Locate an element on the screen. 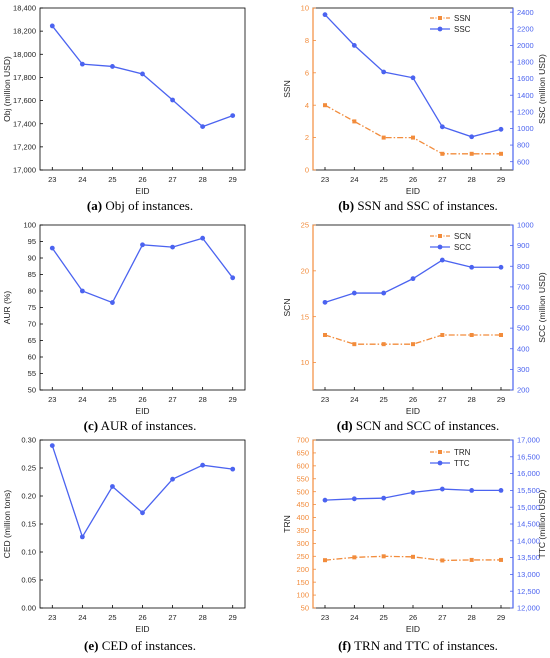  y2-tick-label: 800 is located at coordinates (523, 266).